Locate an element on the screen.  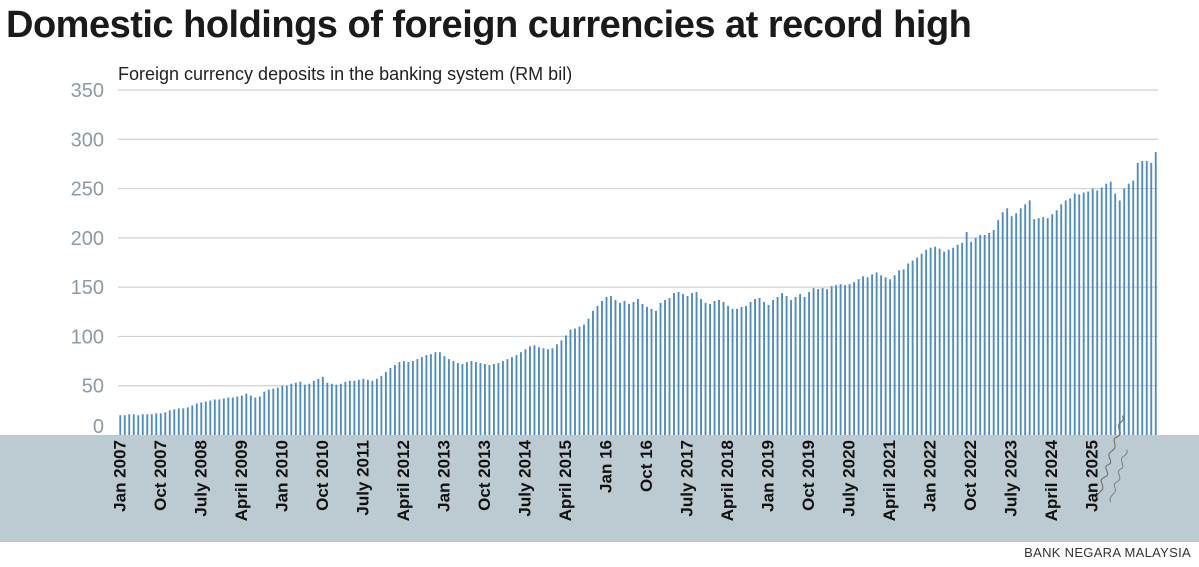
x-tick-label: April 2021 is located at coordinates (889, 480).